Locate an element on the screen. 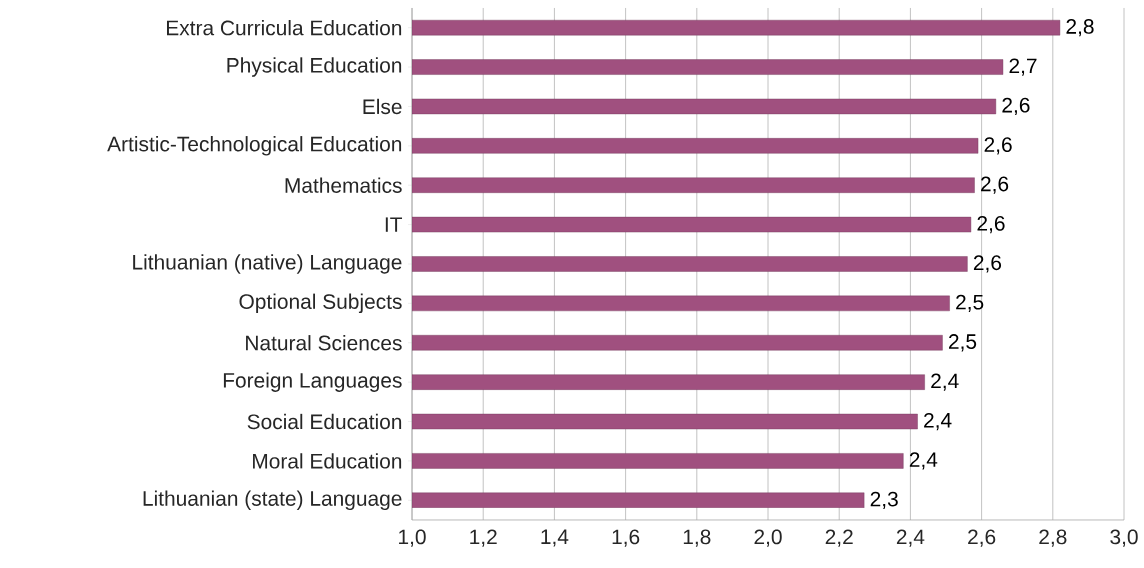 The width and height of the screenshot is (1144, 568). y-tick-label: Artistic-Technological Education is located at coordinates (254, 146).